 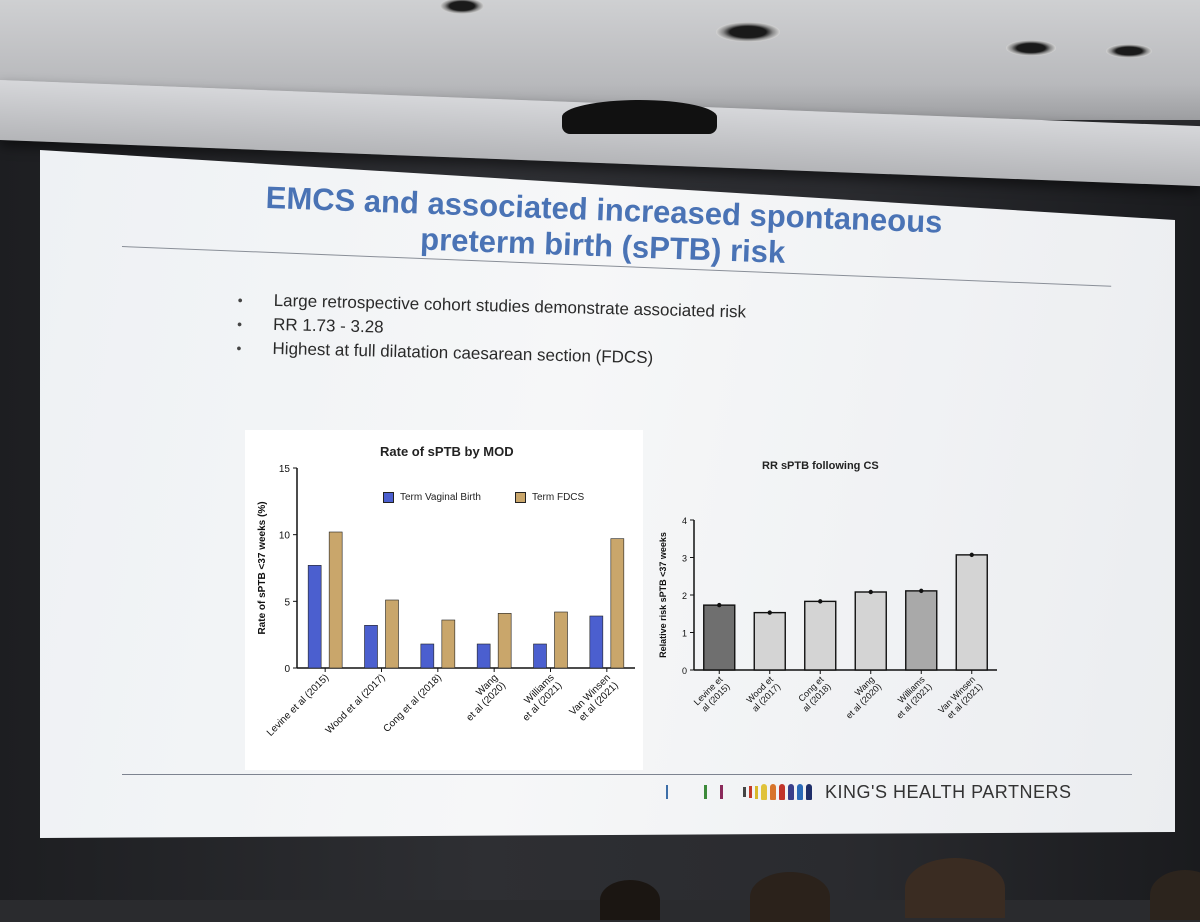 I want to click on left-chart-title: Rate of sPTB by MOD, so click(x=447, y=451).